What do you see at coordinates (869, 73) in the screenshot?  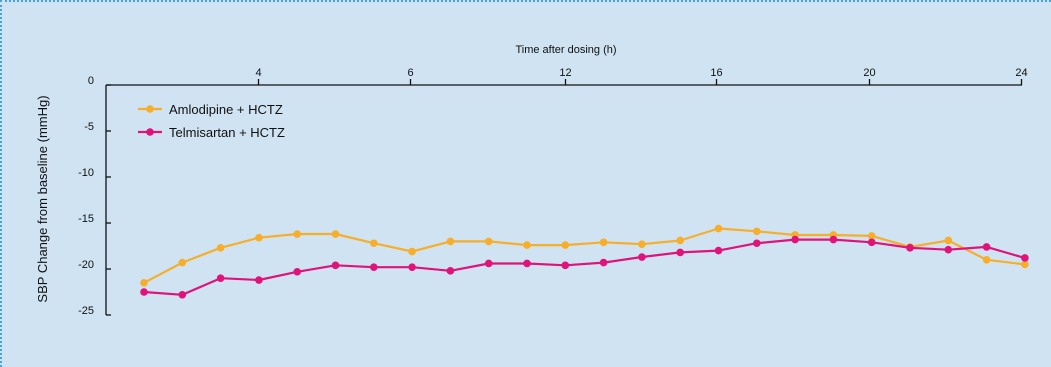 I see `x-tick-label: 20` at bounding box center [869, 73].